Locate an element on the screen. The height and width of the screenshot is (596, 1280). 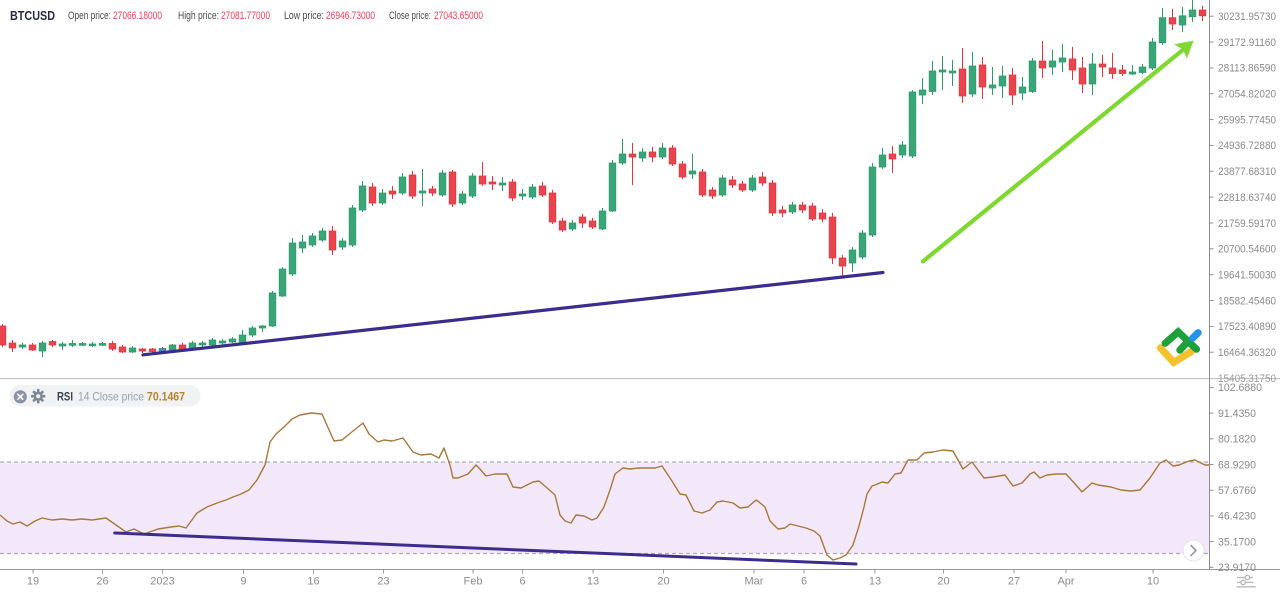
svg-text: High price: is located at coordinates (198, 16).